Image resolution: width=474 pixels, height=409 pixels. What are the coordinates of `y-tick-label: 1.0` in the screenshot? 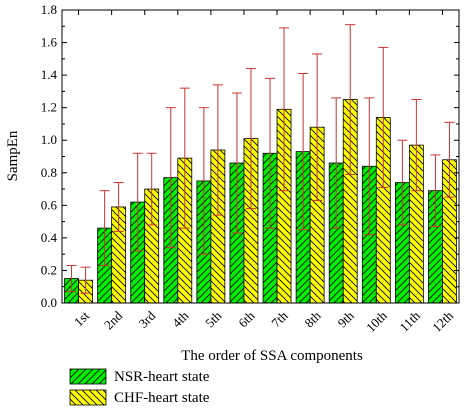 It's located at (49, 139).